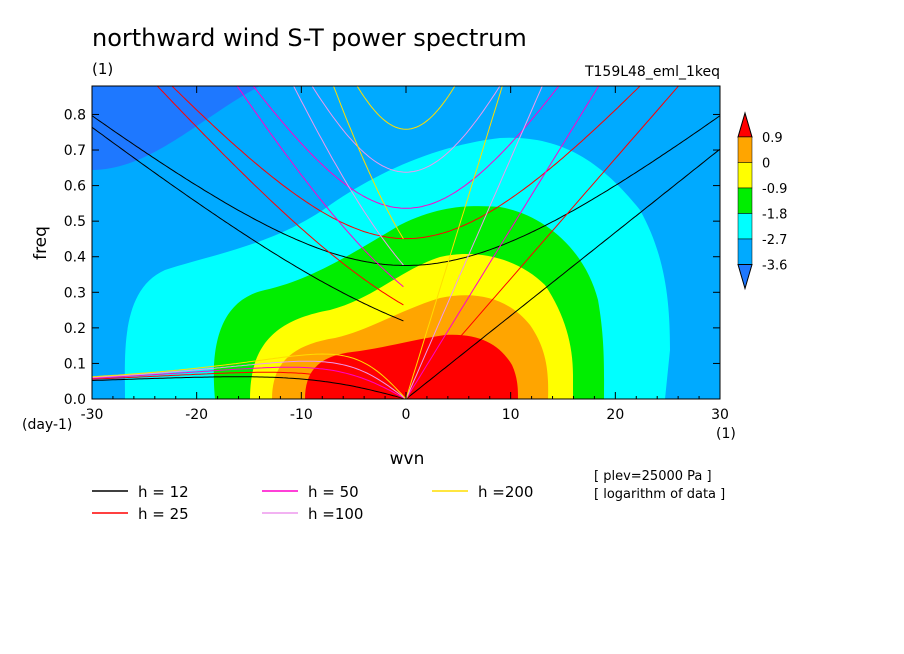 Image resolution: width=904 pixels, height=654 pixels. I want to click on chart-subtitle-right: T159L48_eml_1keq, so click(652, 72).